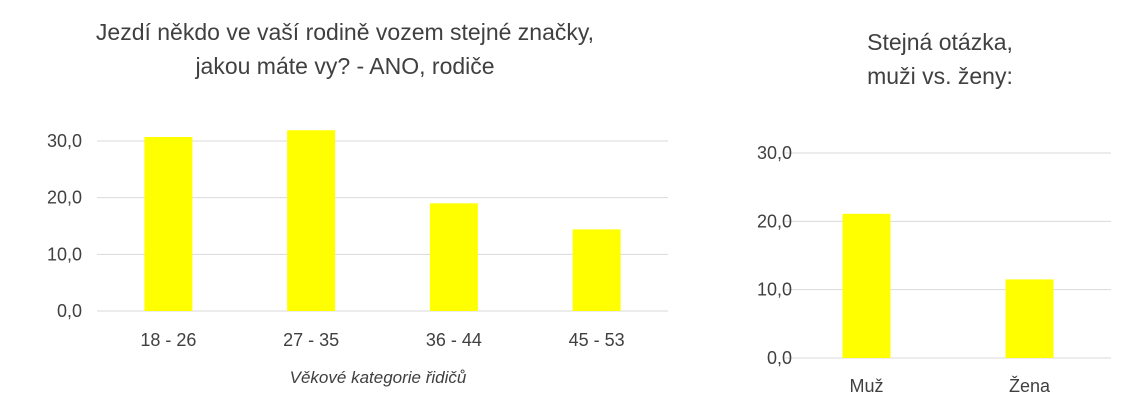 The width and height of the screenshot is (1134, 411). Describe the element at coordinates (344, 66) in the screenshot. I see `chart1-title-line2: jakou máte vy? - ANO, rodiče` at that location.